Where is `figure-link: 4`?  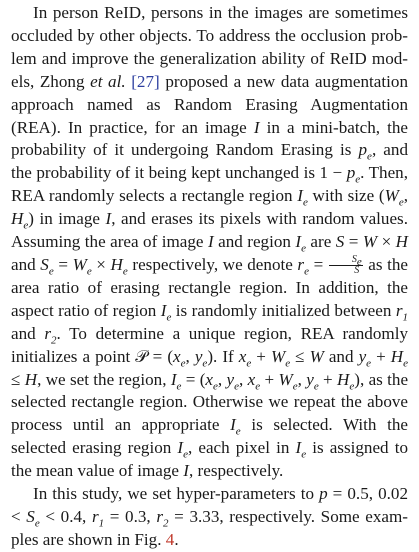
figure-link: 4 is located at coordinates (170, 539).